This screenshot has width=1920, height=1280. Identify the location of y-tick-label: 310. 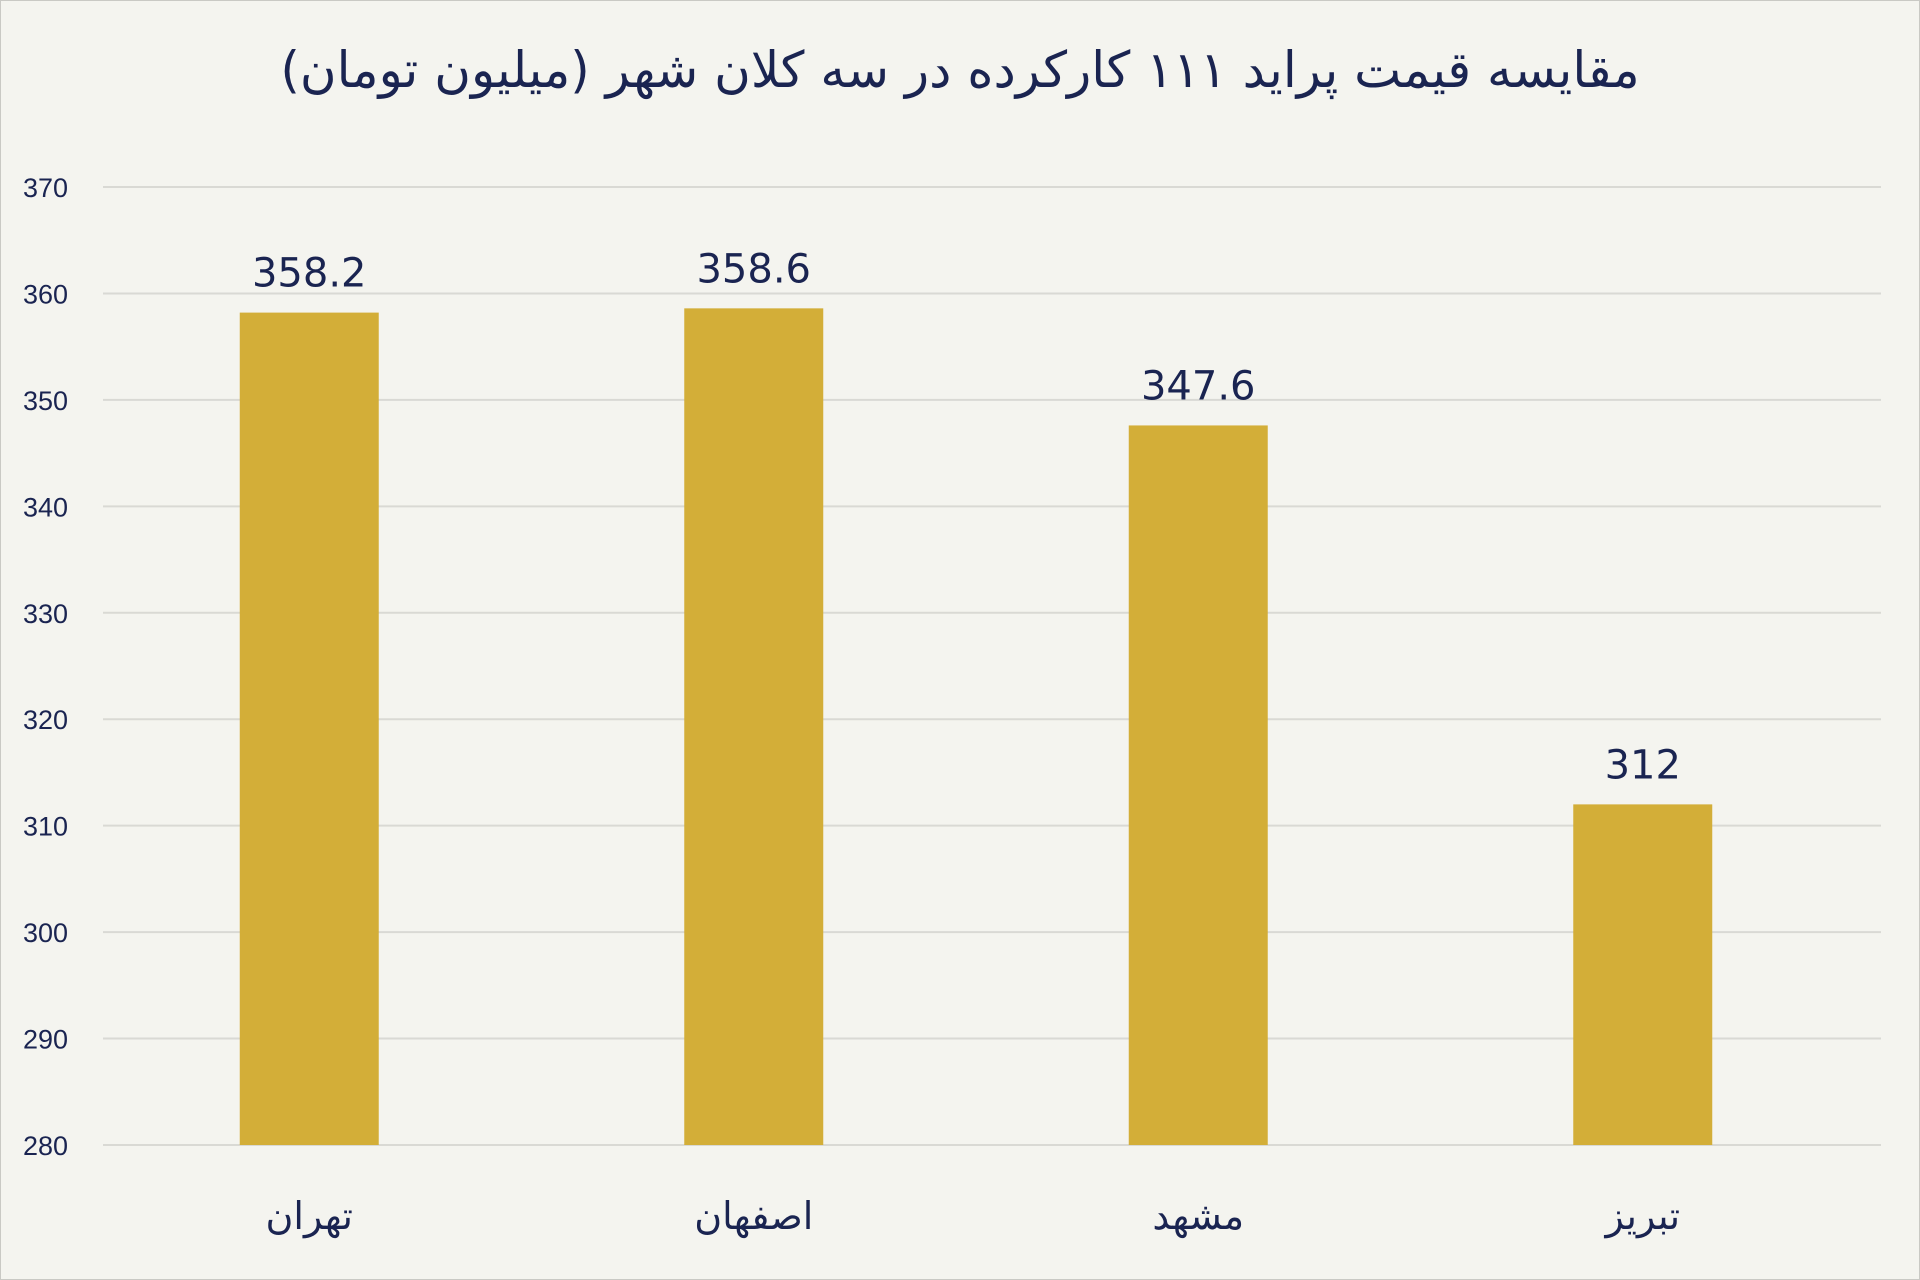
(45, 827).